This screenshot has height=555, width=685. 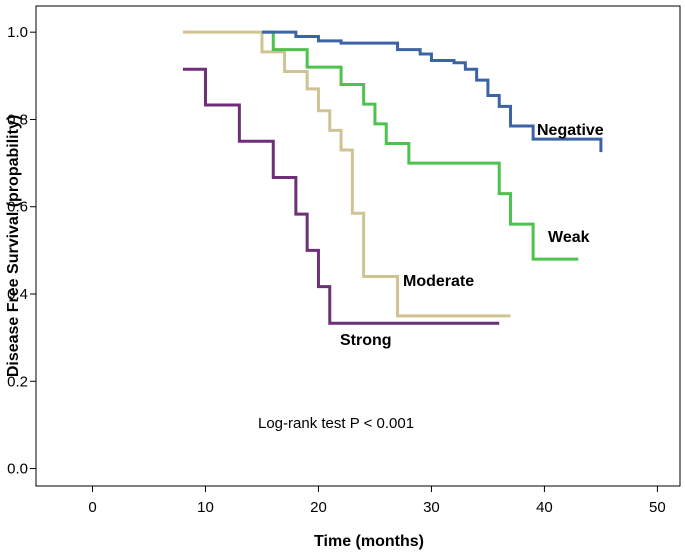 I want to click on logrank-annotation: Log-rank test P < 0.001, so click(x=336, y=423).